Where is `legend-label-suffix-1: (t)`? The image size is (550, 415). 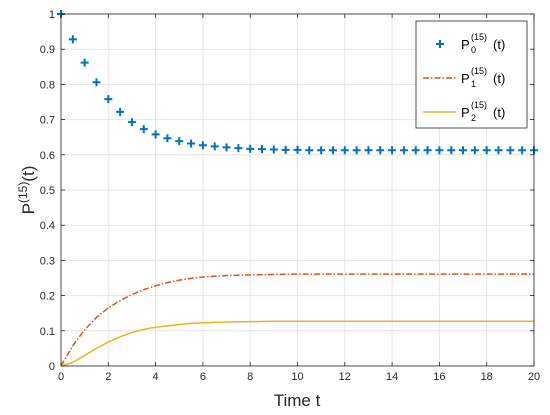
legend-label-suffix-1: (t) is located at coordinates (499, 78).